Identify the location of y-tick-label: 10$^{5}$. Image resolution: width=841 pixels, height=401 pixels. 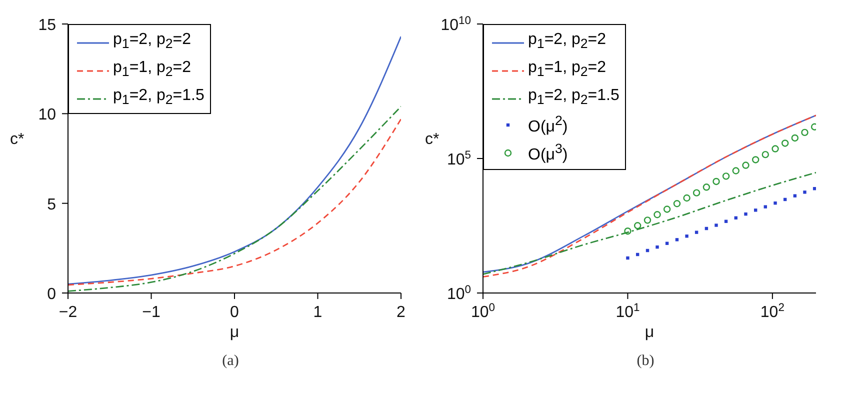
(458, 159).